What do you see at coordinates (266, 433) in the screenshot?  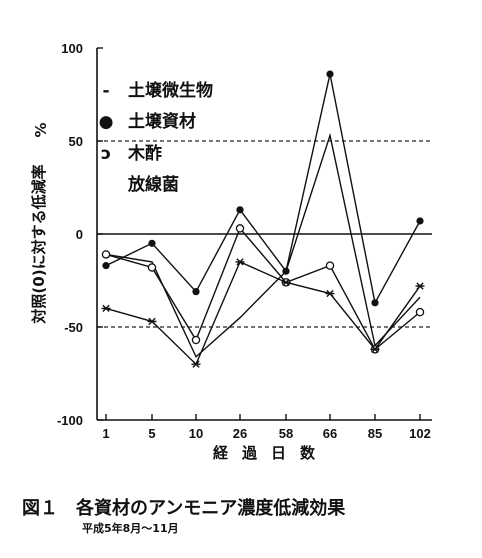 I see `x-tick-labels: 1 5 10 26 58 66 85 102` at bounding box center [266, 433].